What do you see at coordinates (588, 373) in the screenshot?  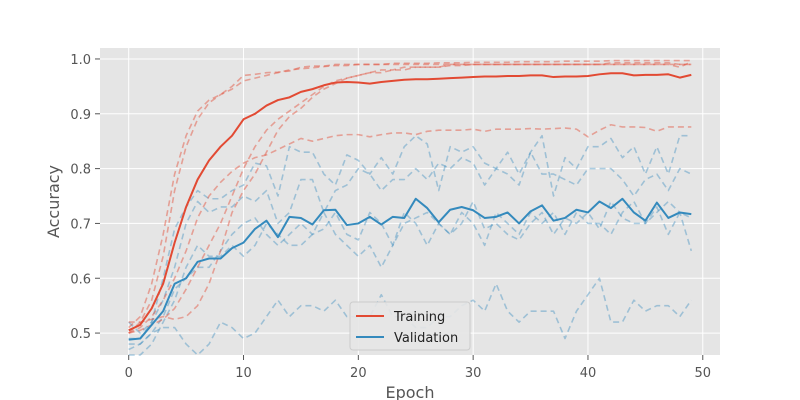 I see `x-tick-label: 40` at bounding box center [588, 373].